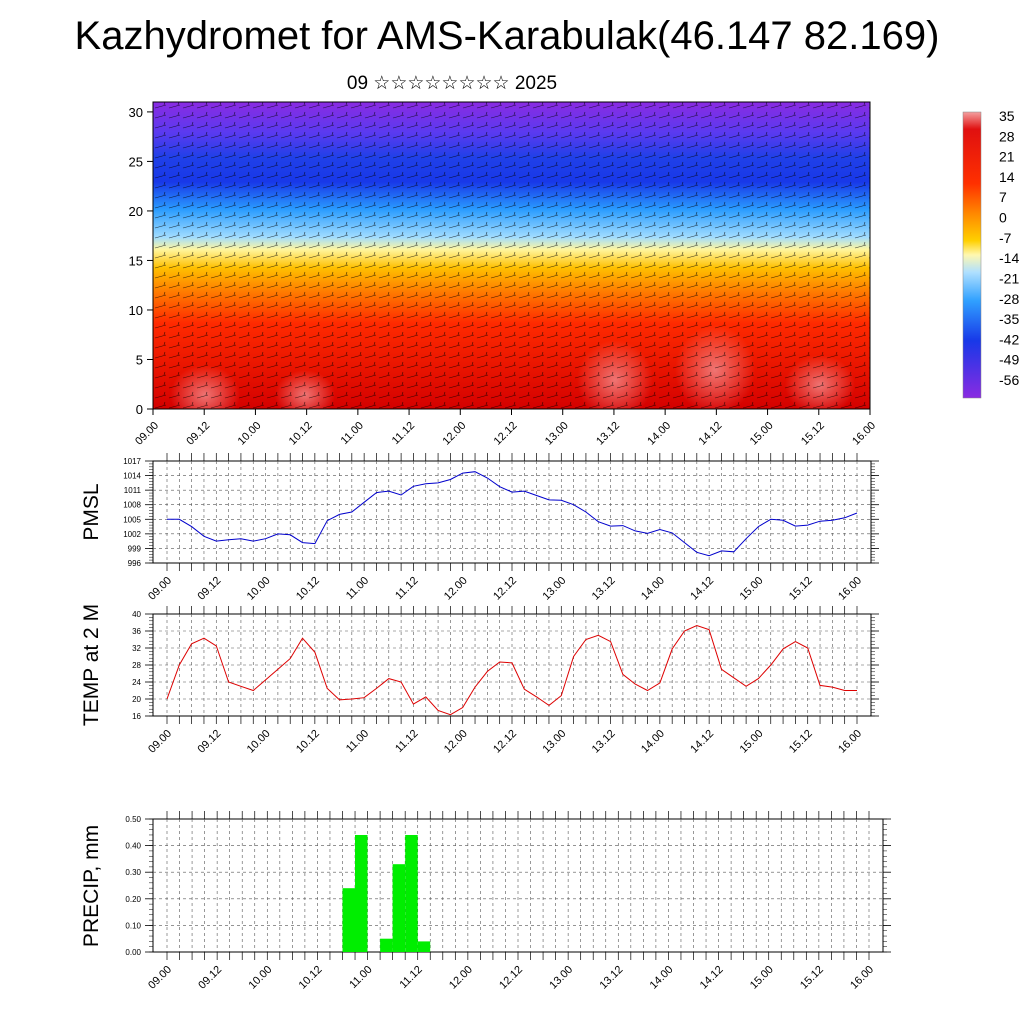  I want to click on colorbar-label: 28, so click(1007, 136).